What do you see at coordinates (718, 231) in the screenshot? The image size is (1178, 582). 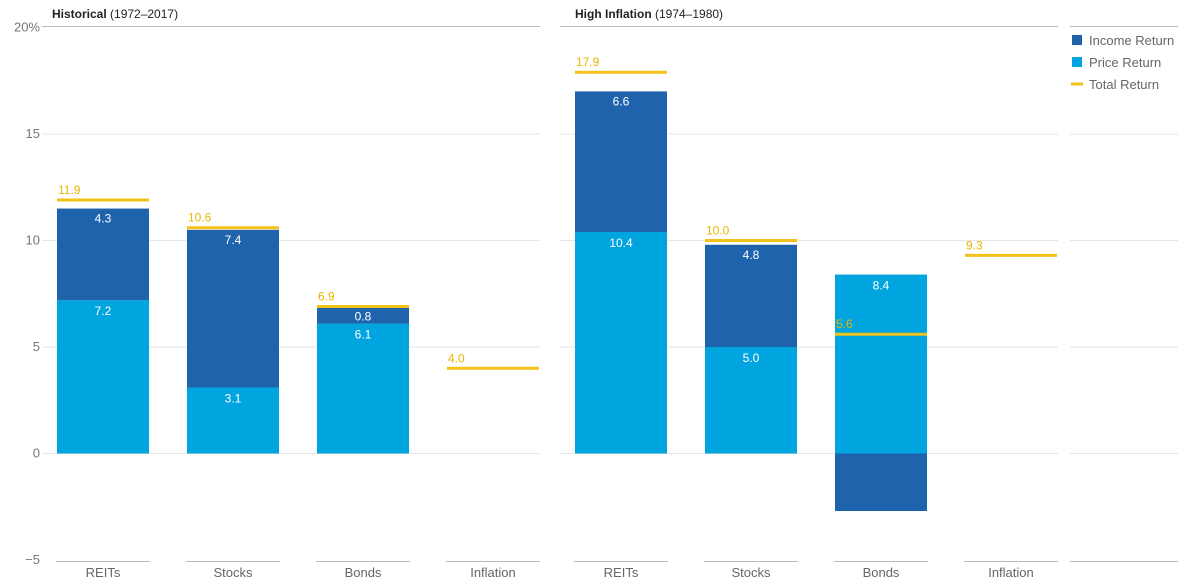 I see `total-return-label: 10.0` at bounding box center [718, 231].